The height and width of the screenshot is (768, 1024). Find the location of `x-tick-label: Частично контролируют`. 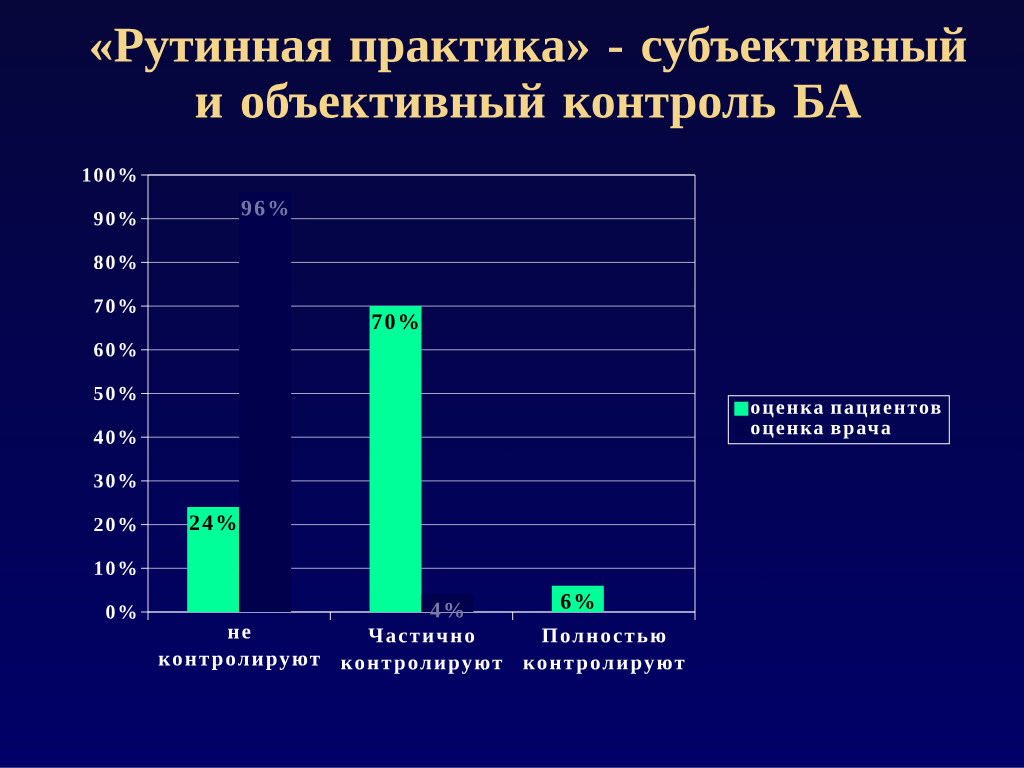

x-tick-label: Частично контролируют is located at coordinates (422, 651).